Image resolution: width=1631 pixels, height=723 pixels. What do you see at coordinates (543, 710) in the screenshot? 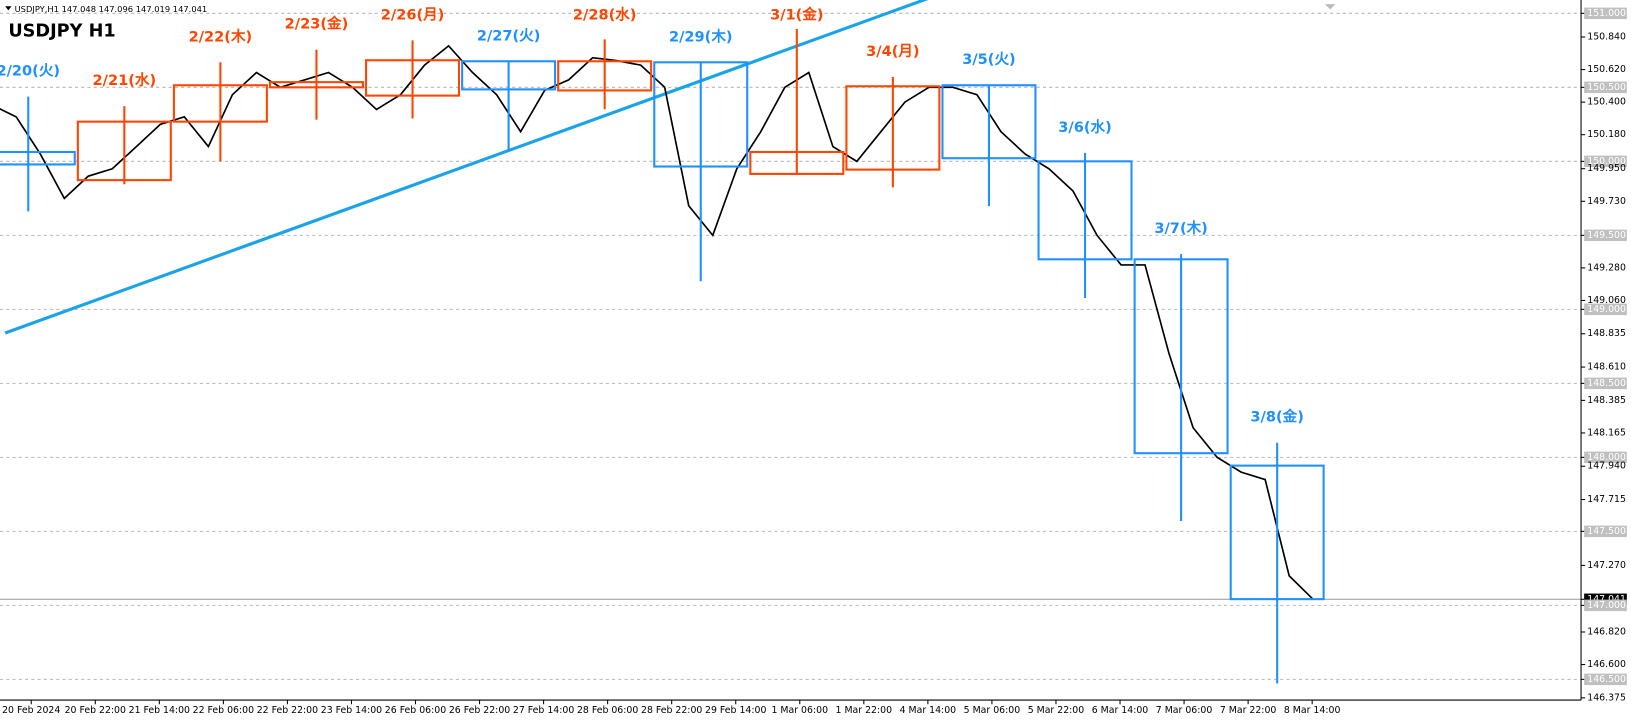
I see `x-tick-label: 27 Feb 14:00` at bounding box center [543, 710].